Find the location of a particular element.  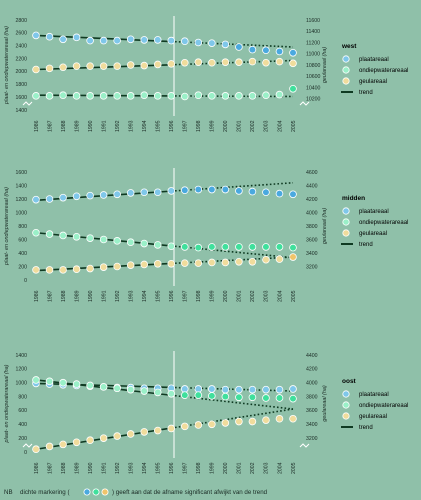

right-tick-label: 11600 is located at coordinates (313, 21).